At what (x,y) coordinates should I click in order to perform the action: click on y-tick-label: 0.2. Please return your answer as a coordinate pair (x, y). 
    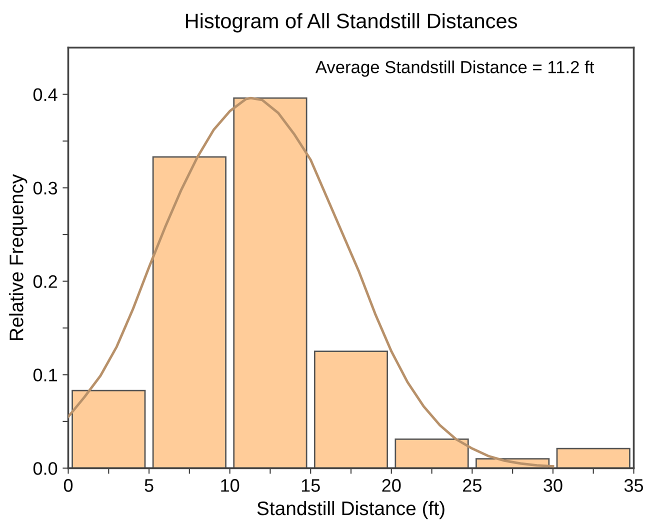
    Looking at the image, I should click on (45, 281).